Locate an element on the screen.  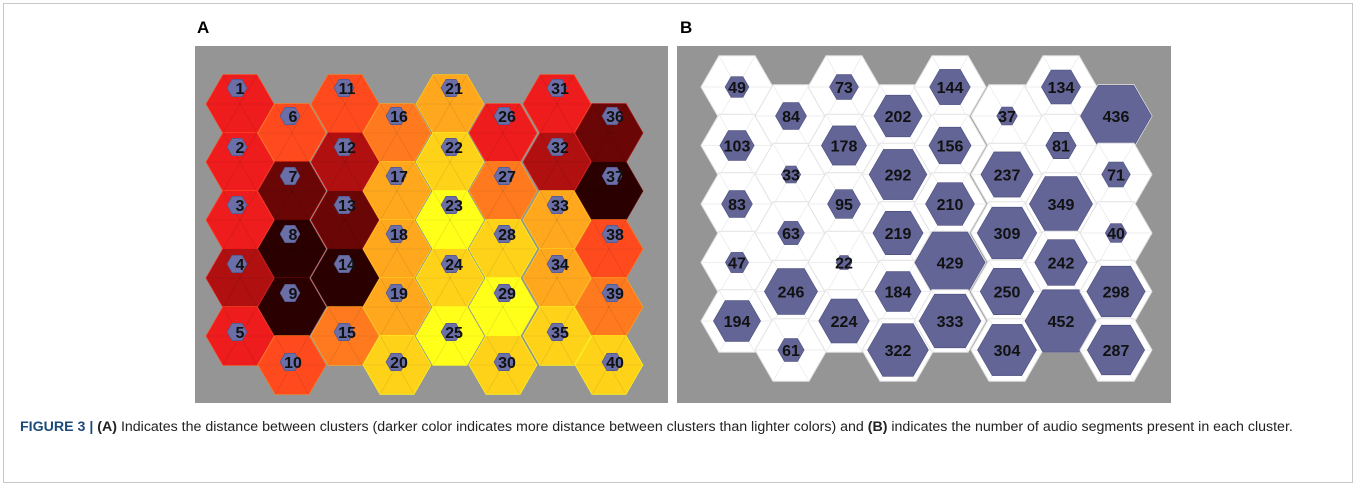
count-cell: 250 is located at coordinates (1007, 291).